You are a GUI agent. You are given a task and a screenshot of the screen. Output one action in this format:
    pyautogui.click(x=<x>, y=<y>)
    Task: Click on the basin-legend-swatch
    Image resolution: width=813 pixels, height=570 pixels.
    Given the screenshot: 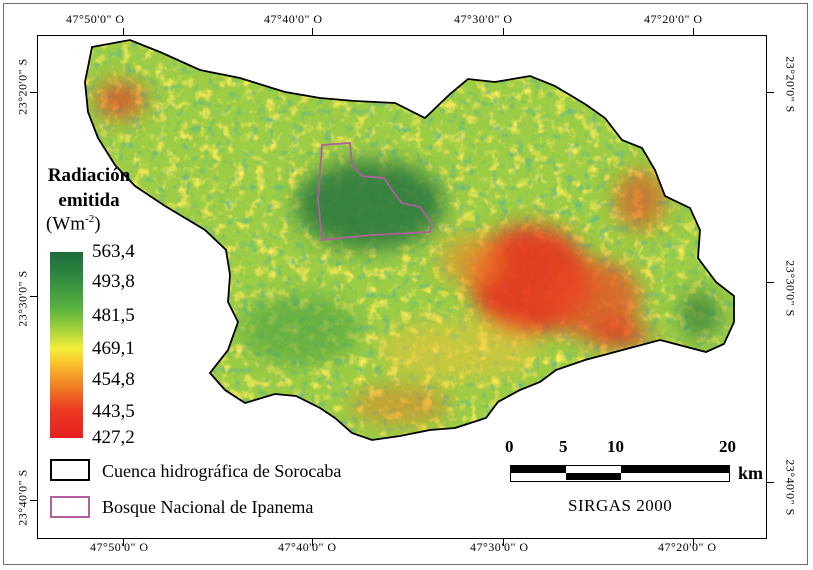 What is the action you would take?
    pyautogui.click(x=70, y=470)
    